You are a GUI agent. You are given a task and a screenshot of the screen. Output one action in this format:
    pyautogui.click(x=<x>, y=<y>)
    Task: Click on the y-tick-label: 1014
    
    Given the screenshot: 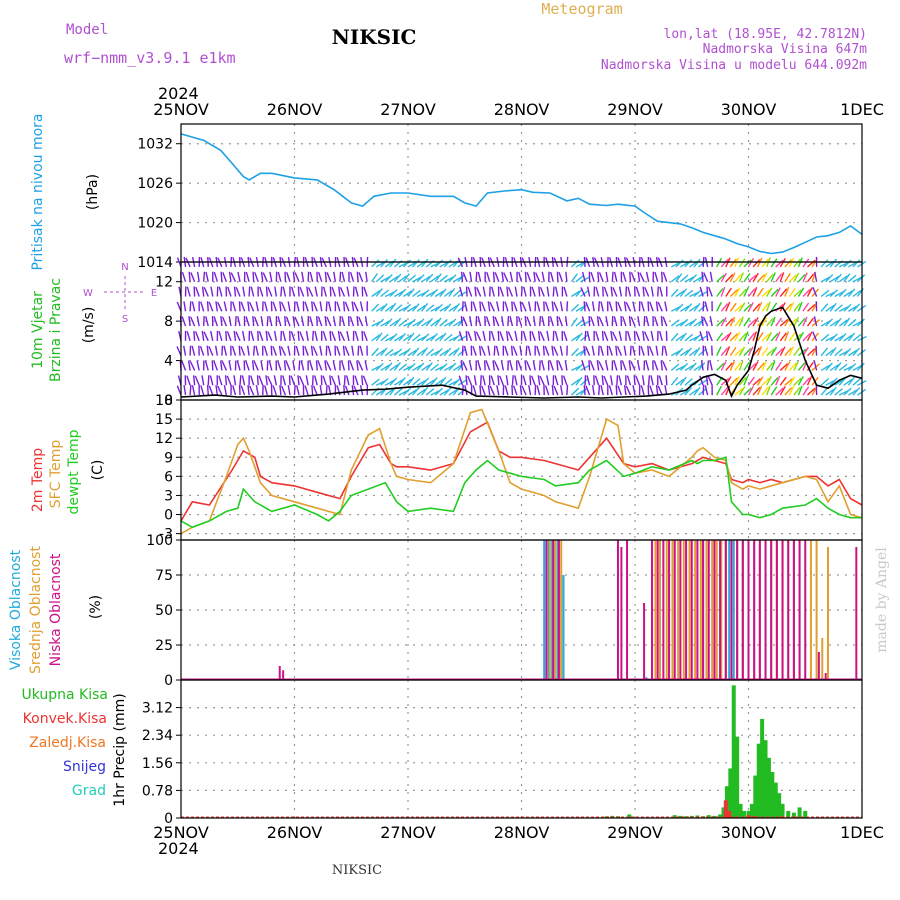 What is the action you would take?
    pyautogui.click(x=155, y=263)
    